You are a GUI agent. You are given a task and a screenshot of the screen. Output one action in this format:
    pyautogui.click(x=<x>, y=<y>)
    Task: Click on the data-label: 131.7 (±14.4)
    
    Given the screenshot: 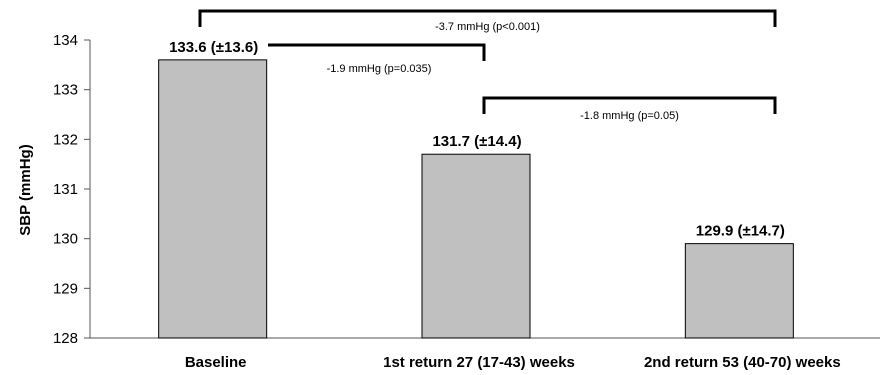 What is the action you would take?
    pyautogui.click(x=476, y=141)
    